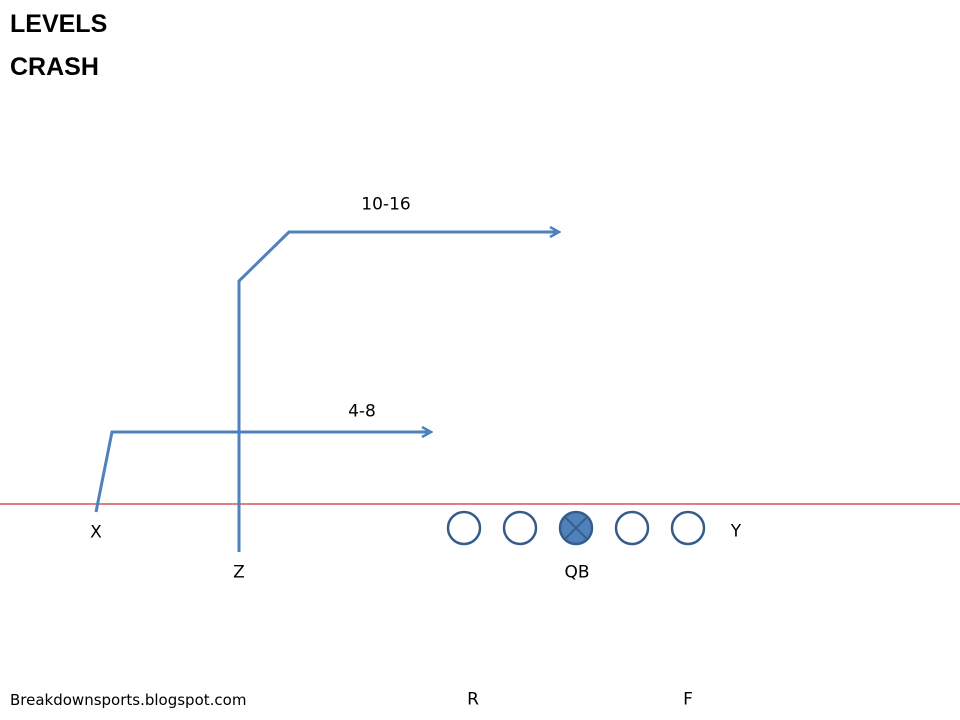 The height and width of the screenshot is (720, 960). I want to click on player-r-label: R, so click(473, 699).